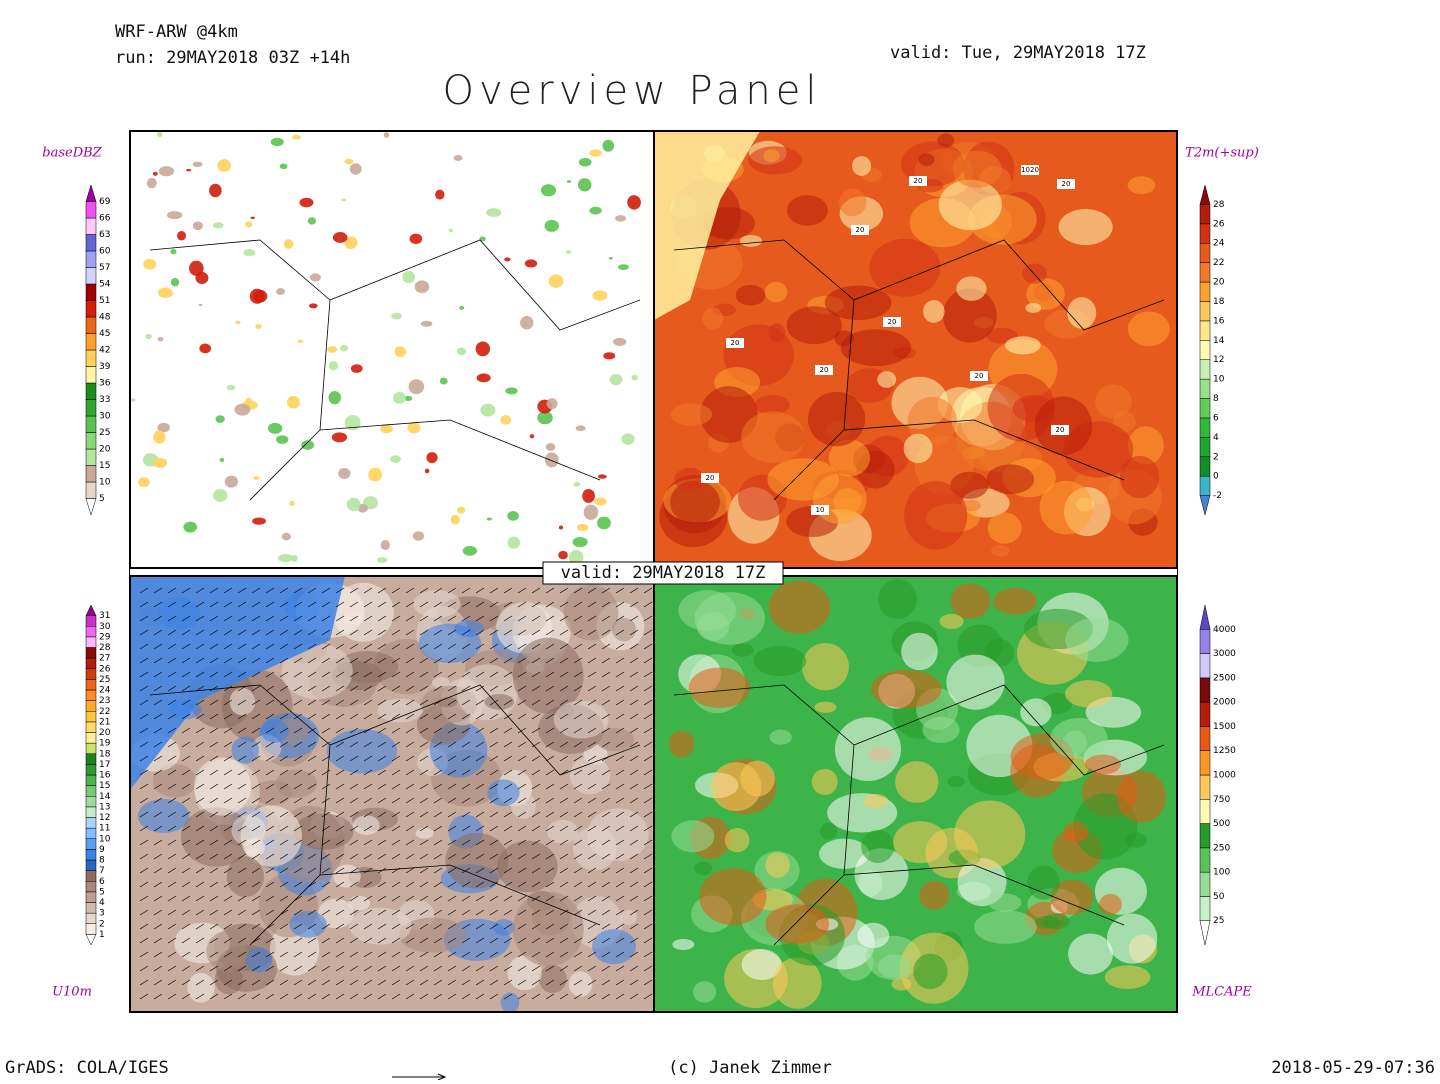  I want to click on colorbar-label: 22, so click(1218, 263).